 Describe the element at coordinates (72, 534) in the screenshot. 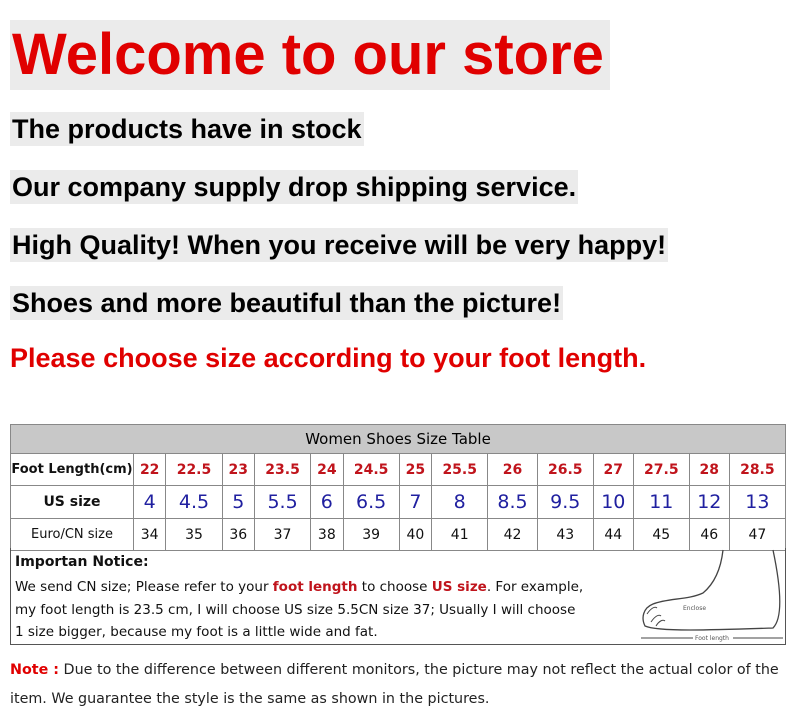

I see `row-label: Euro/CN size` at that location.